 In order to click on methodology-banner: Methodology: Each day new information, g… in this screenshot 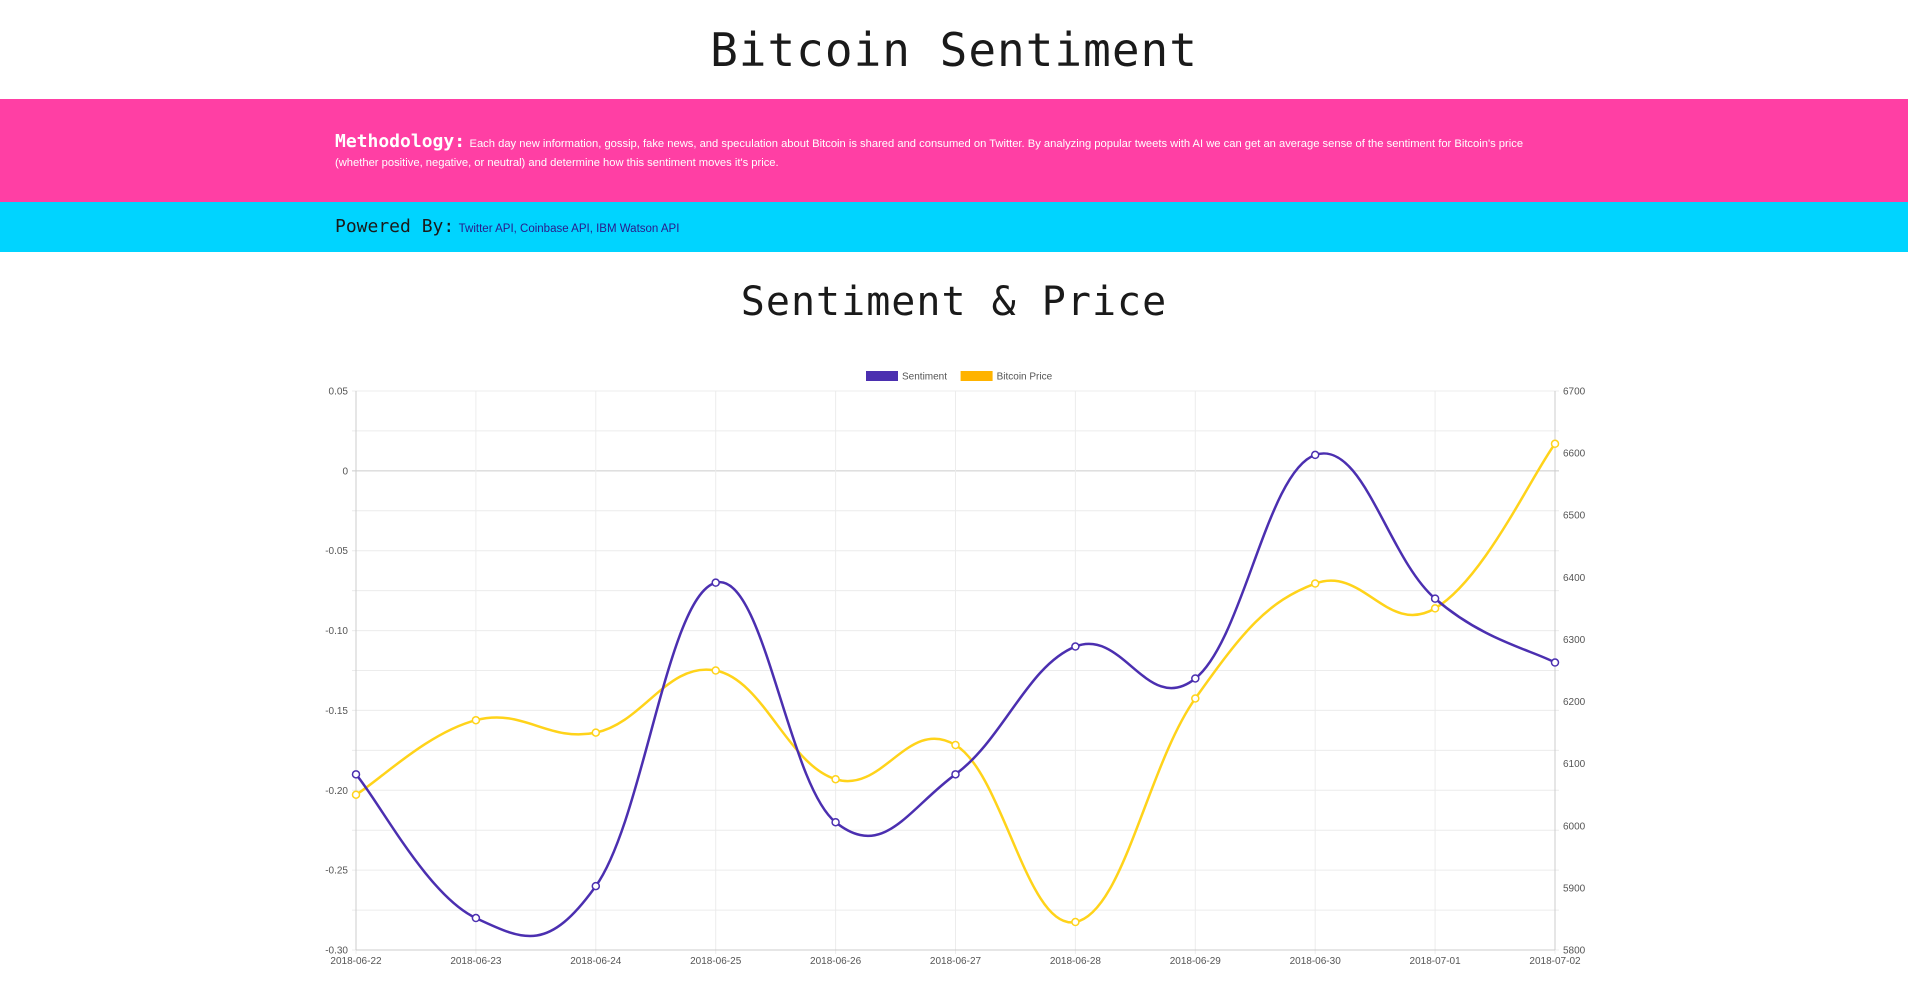, I will do `click(954, 150)`.